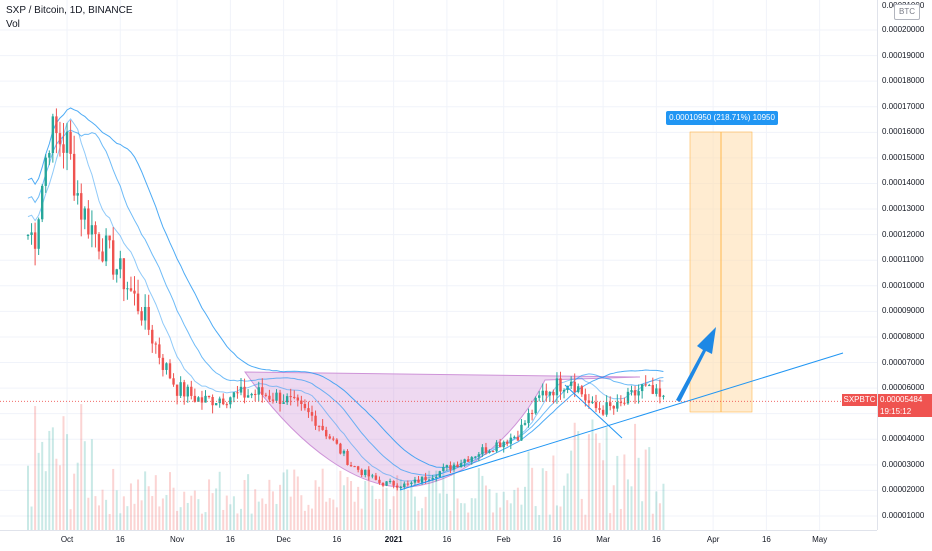 This screenshot has width=932, height=551. Describe the element at coordinates (903, 388) in the screenshot. I see `y-tick-label: 0.00006000` at that location.